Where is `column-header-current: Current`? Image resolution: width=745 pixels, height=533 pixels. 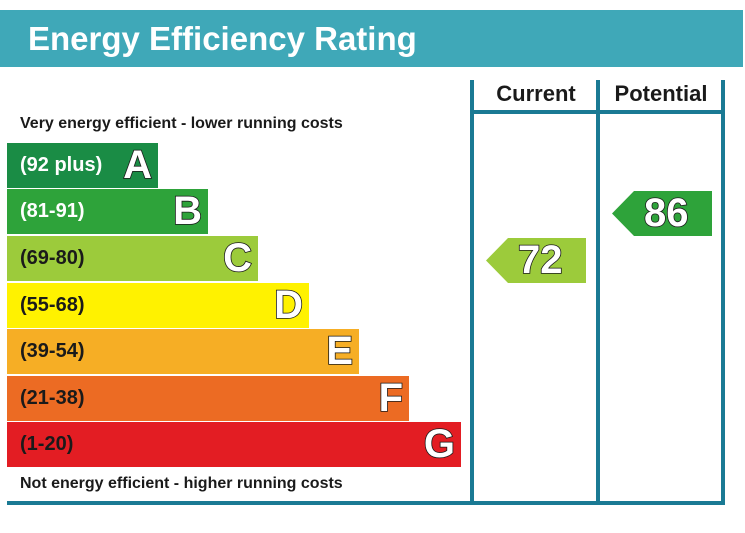
column-header-current: Current is located at coordinates (536, 93).